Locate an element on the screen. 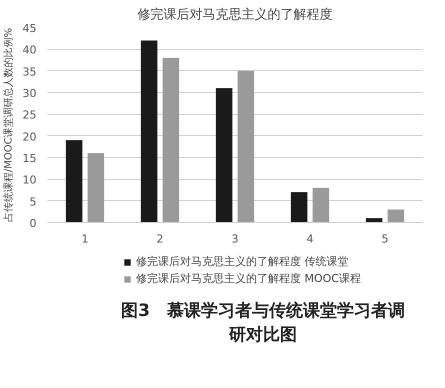 This screenshot has height=388, width=445. legend-label: 修完课后对马克思主义的了解程度 MOOC课程 is located at coordinates (248, 278).